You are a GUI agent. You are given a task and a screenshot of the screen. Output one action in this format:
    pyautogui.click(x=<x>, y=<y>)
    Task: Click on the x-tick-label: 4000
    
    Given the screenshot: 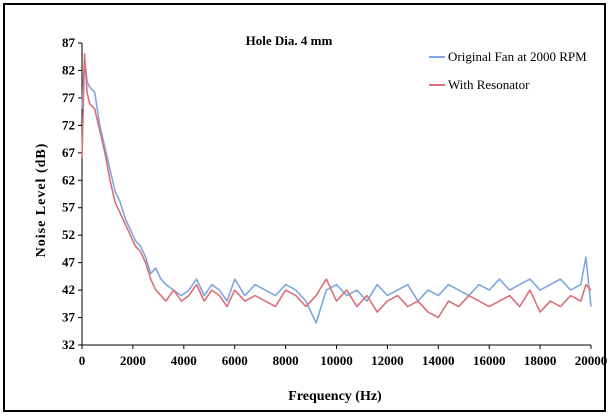 What is the action you would take?
    pyautogui.click(x=184, y=360)
    